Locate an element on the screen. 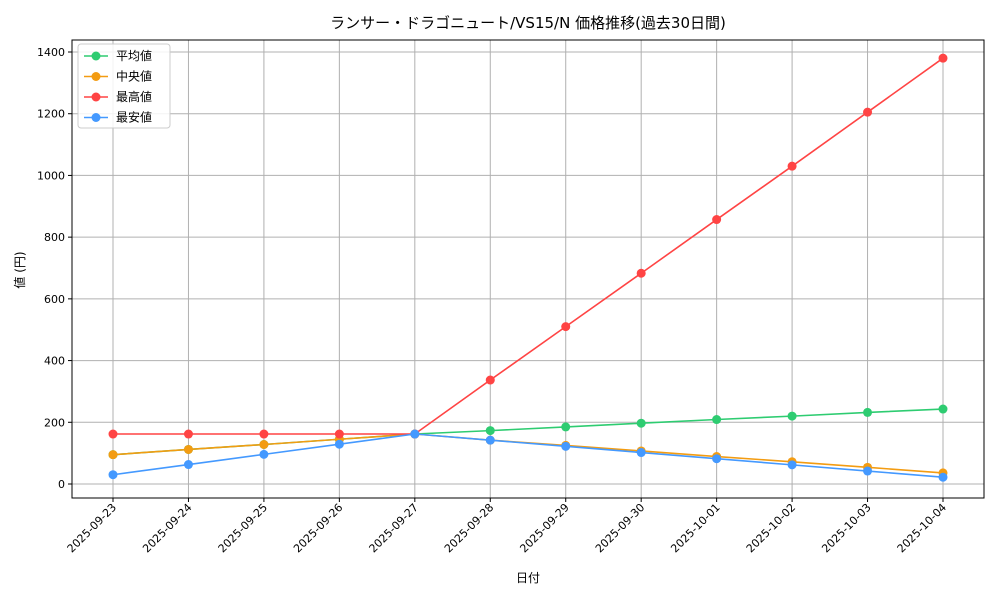 Image resolution: width=1000 pixels, height=604 pixels. x-tick-label: 2025-09-24 is located at coordinates (167, 528).